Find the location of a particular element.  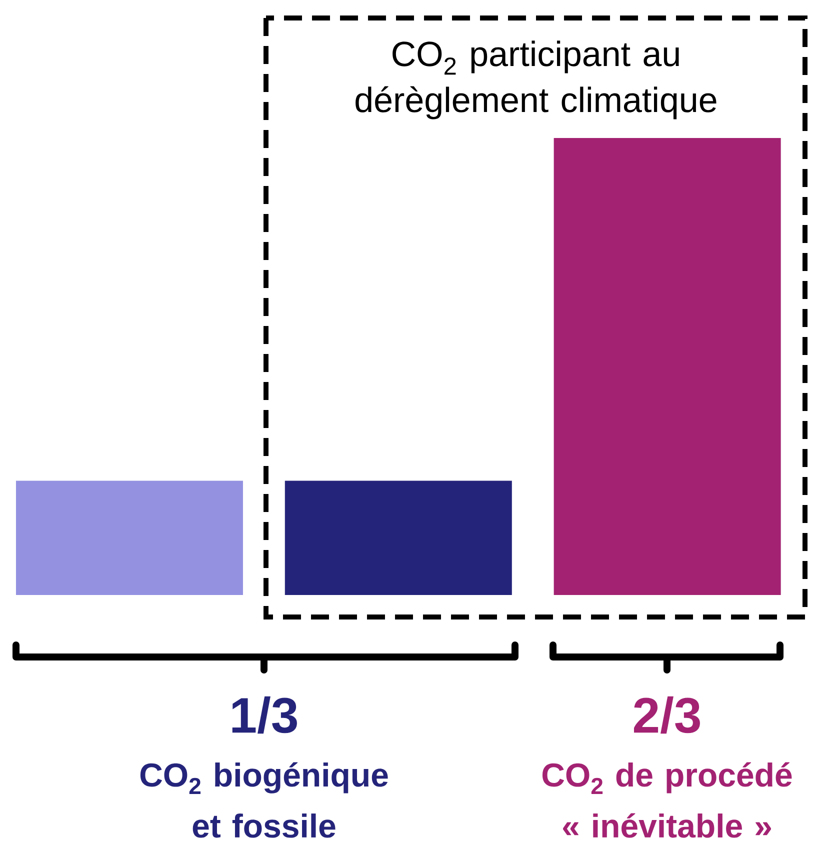

text: 2/3 is located at coordinates (667, 715).